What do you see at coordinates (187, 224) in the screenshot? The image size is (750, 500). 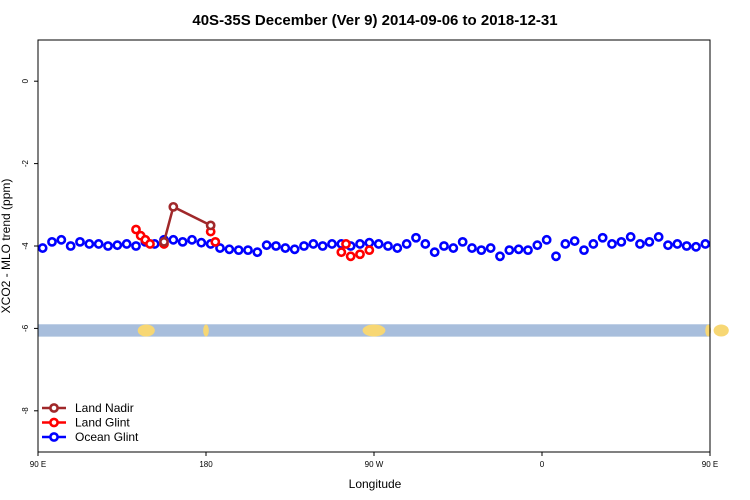 I see `series-land-nadir` at bounding box center [187, 224].